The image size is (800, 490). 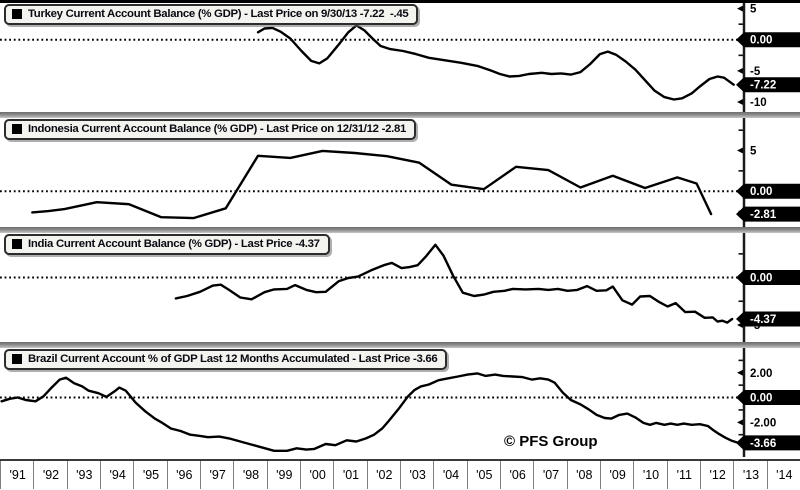 What do you see at coordinates (450, 475) in the screenshot?
I see `year-label: '04` at bounding box center [450, 475].